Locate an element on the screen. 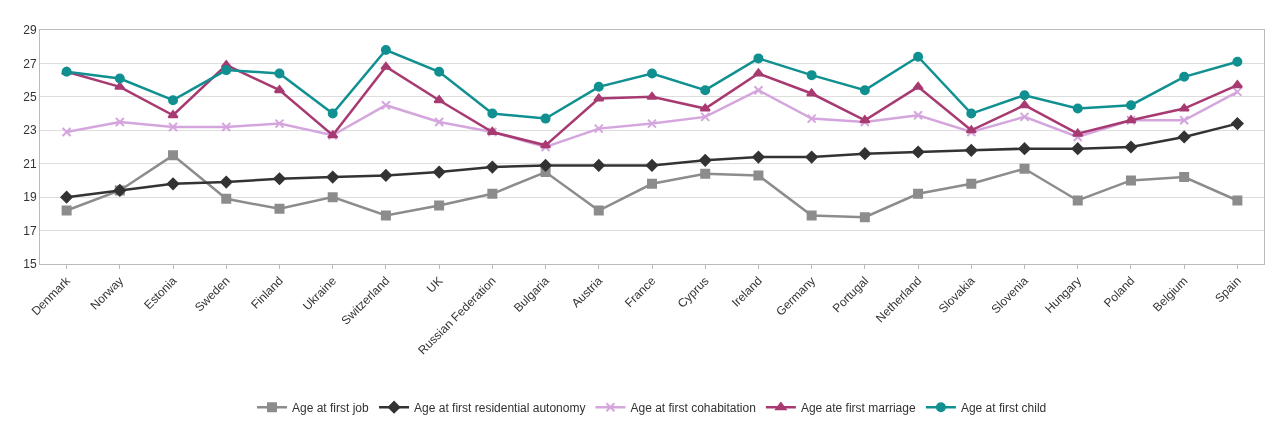 Image resolution: width=1284 pixels, height=433 pixels. y-tick-label: 25 is located at coordinates (30, 97).